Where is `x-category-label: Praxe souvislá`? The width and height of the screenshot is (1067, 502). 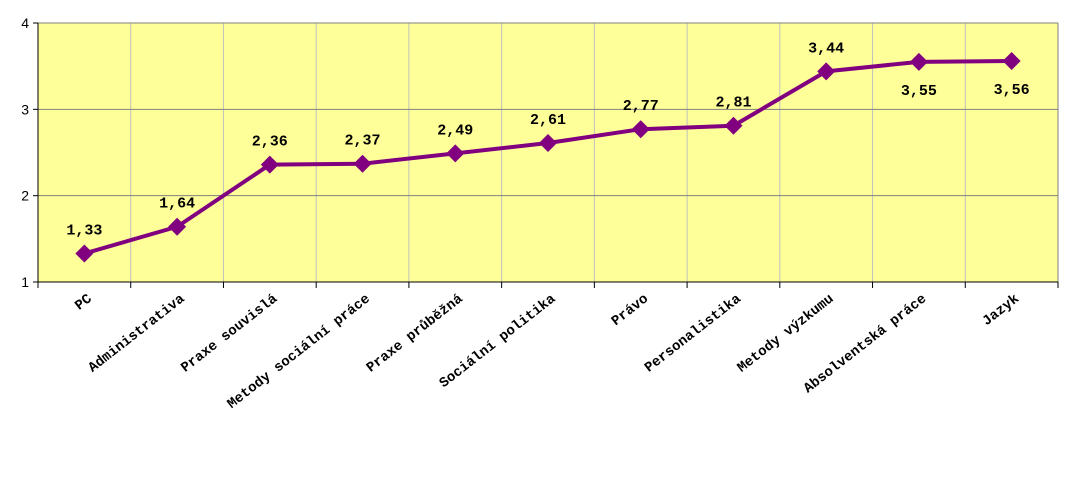
x-category-label: Praxe souvislá is located at coordinates (229, 333).